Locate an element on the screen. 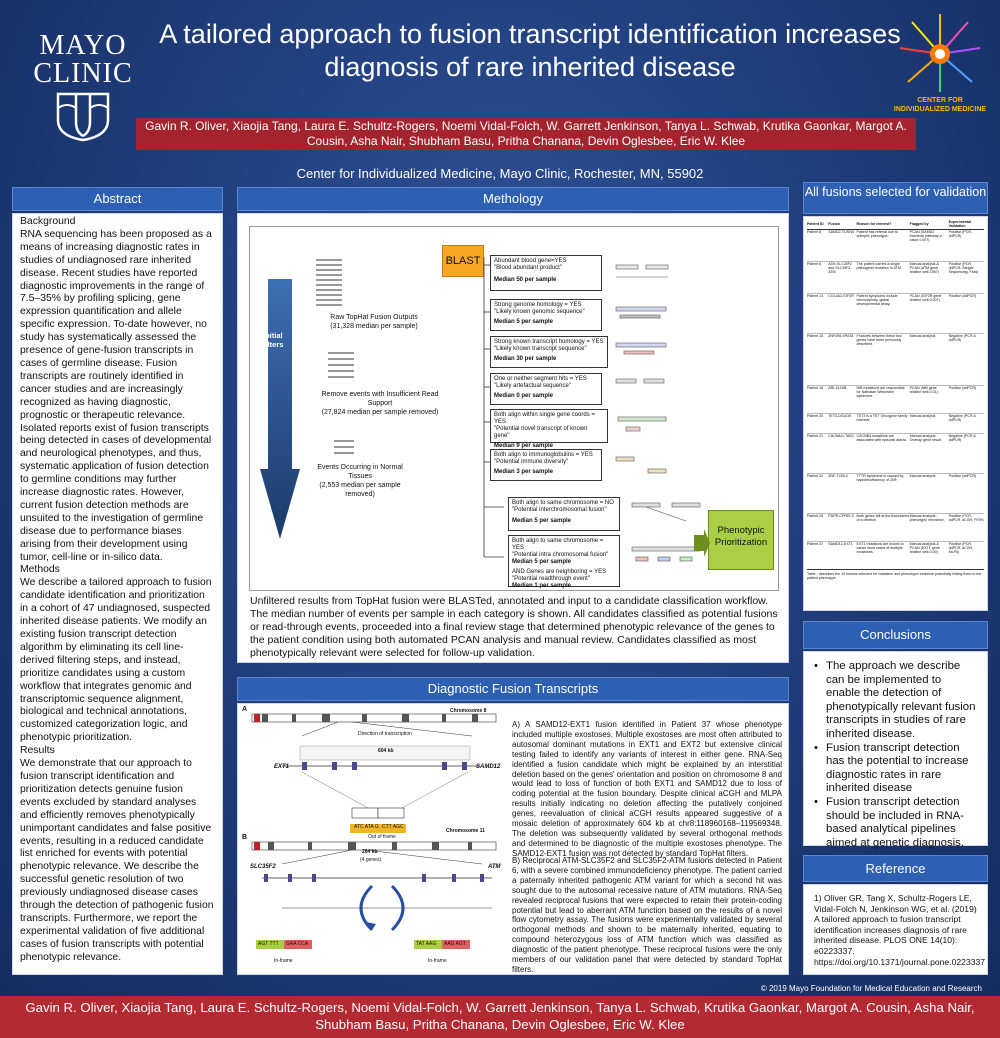  stack-icon is located at coordinates (329, 286).